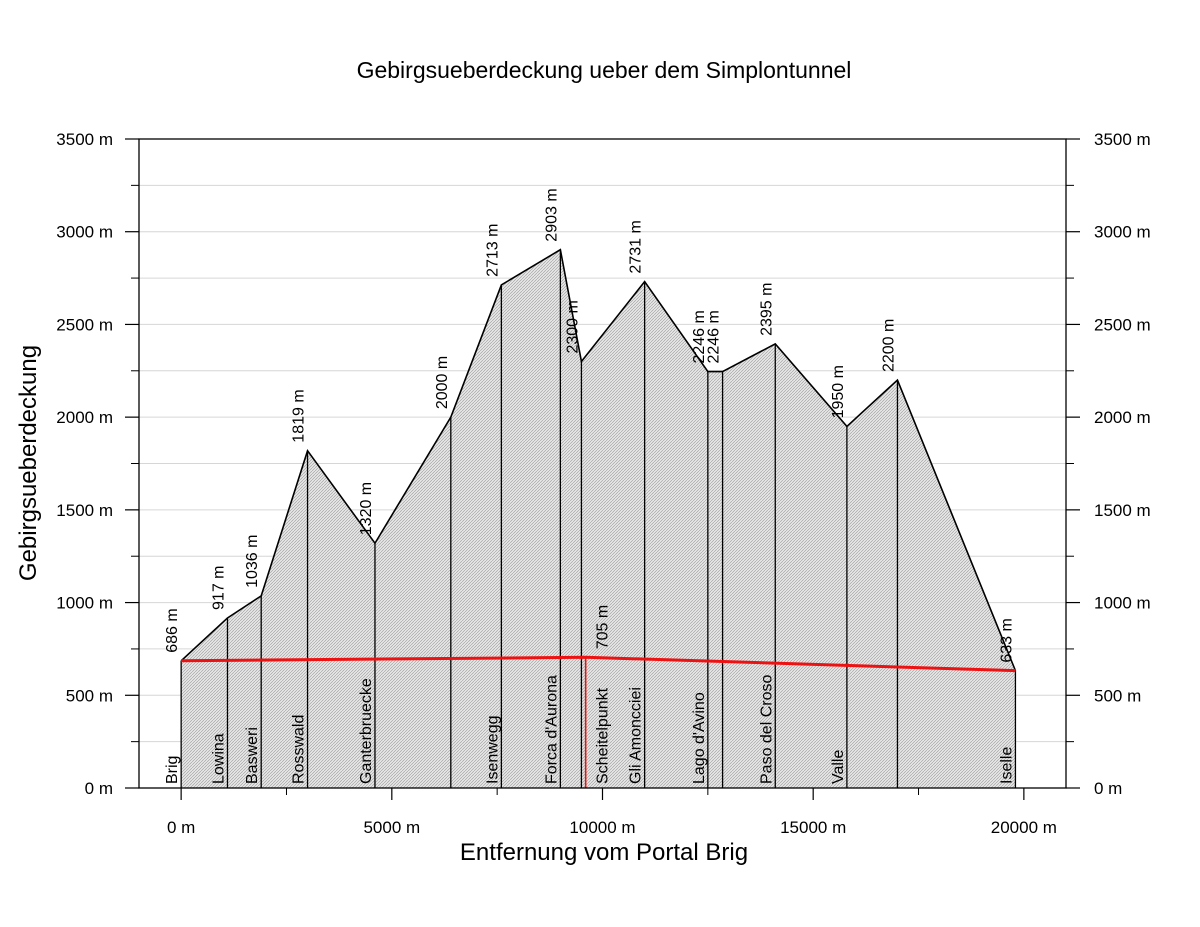  I want to click on place-label: Valle, so click(838, 767).